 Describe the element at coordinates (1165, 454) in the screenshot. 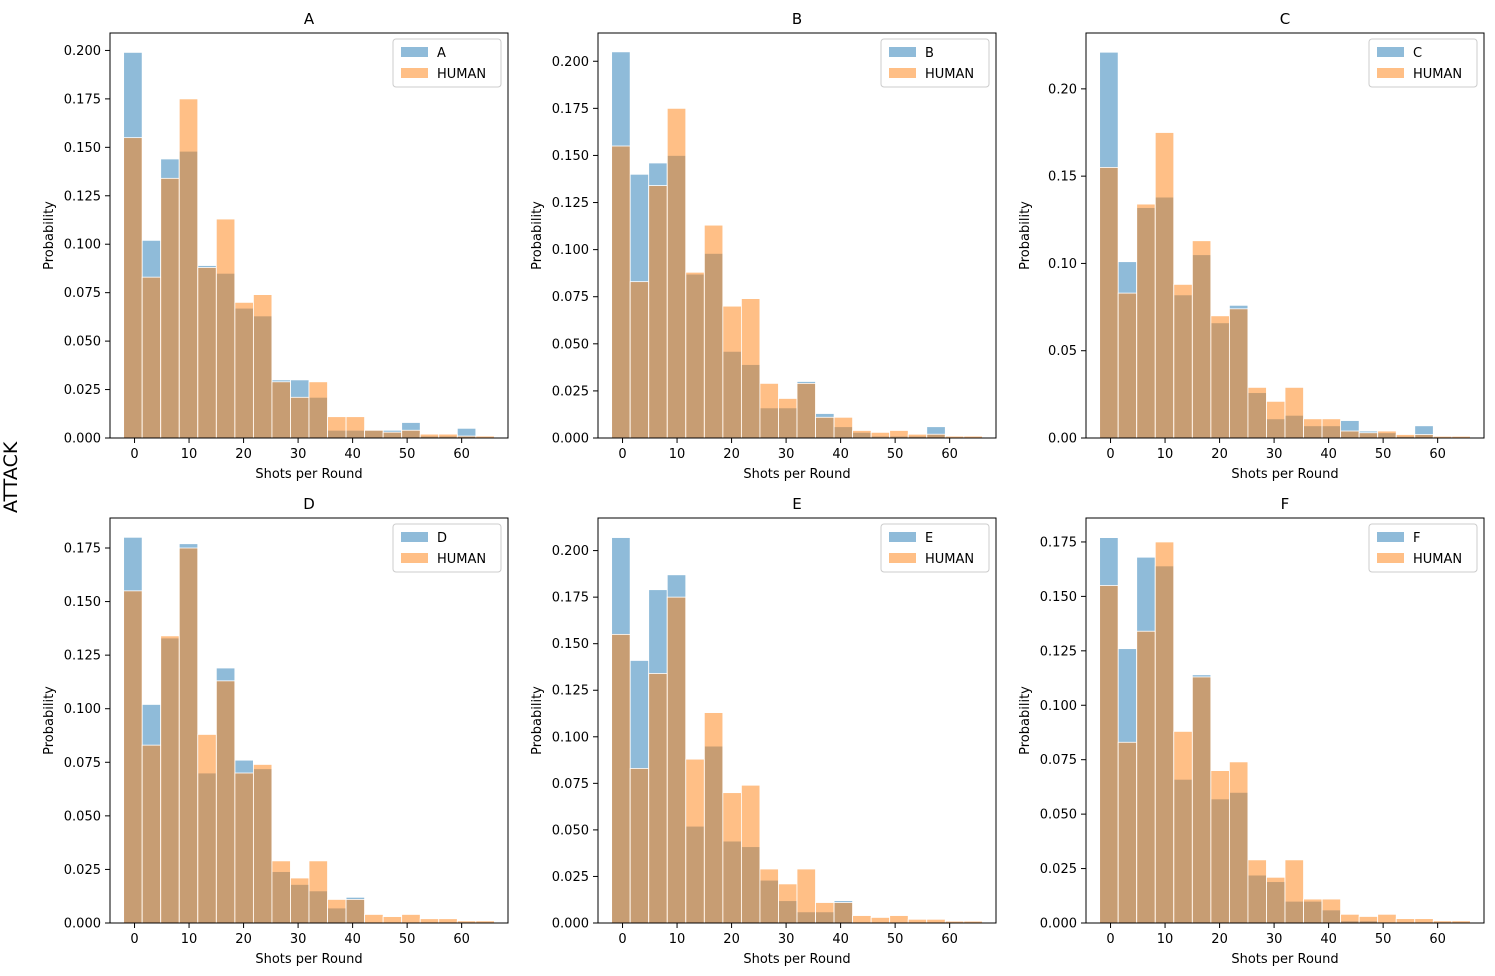

I see `x-tick-label: 10` at that location.